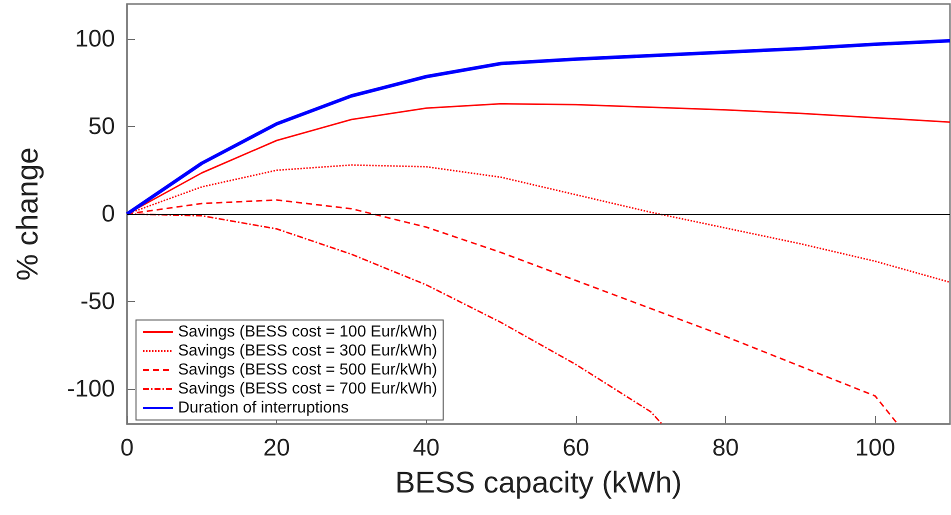 This screenshot has height=515, width=951. What do you see at coordinates (308, 351) in the screenshot?
I see `legend-label: Savings (BESS cost = 300 Eur/kWh)` at bounding box center [308, 351].